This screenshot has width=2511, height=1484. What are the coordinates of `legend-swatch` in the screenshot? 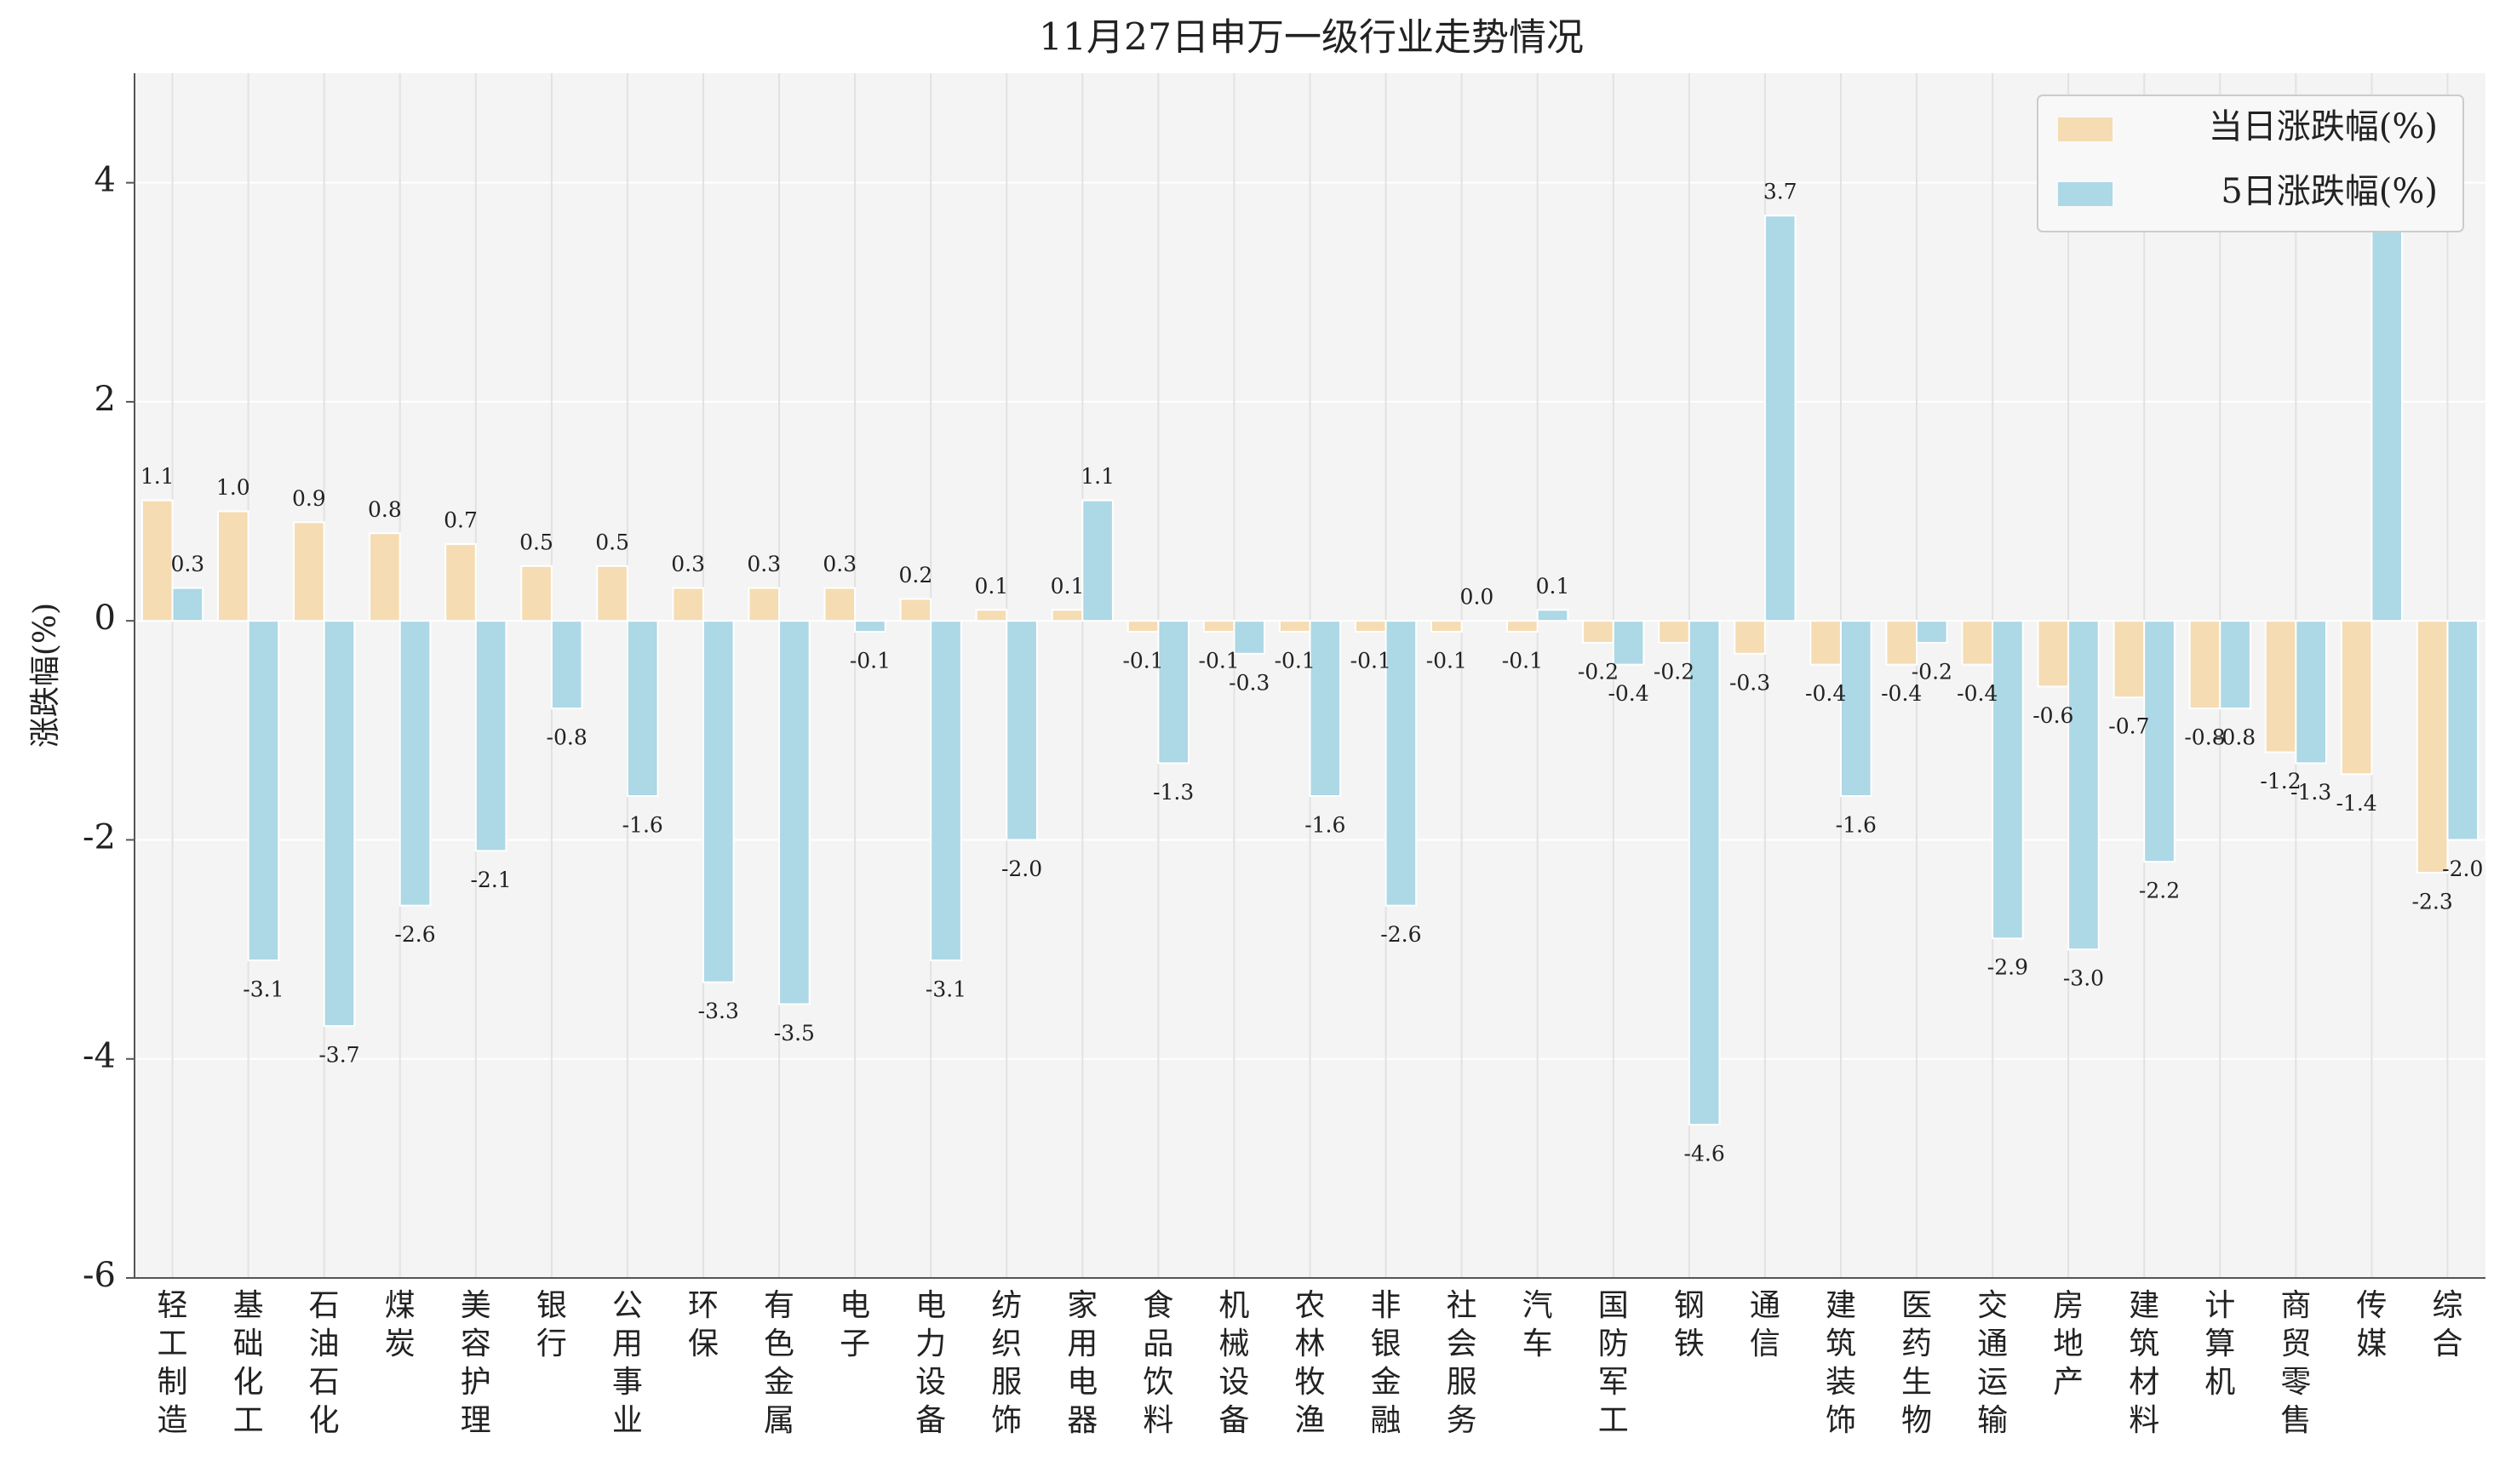 It's located at (2085, 194).